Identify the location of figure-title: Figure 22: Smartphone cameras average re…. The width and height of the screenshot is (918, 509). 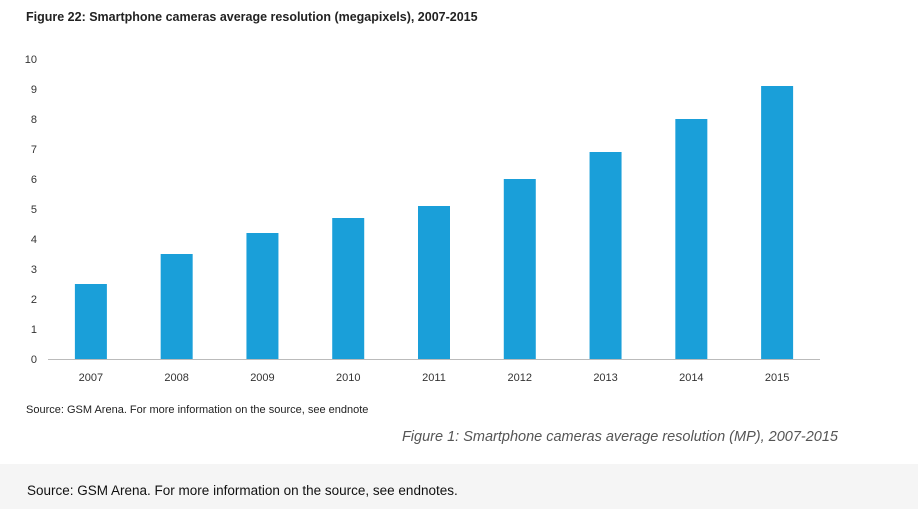
(252, 17).